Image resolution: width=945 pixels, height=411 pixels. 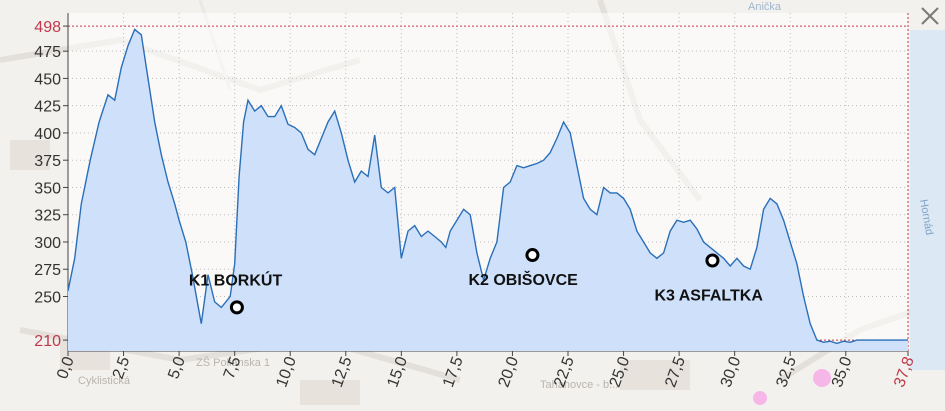 I want to click on x-tick-label: 37,8, so click(x=904, y=371).